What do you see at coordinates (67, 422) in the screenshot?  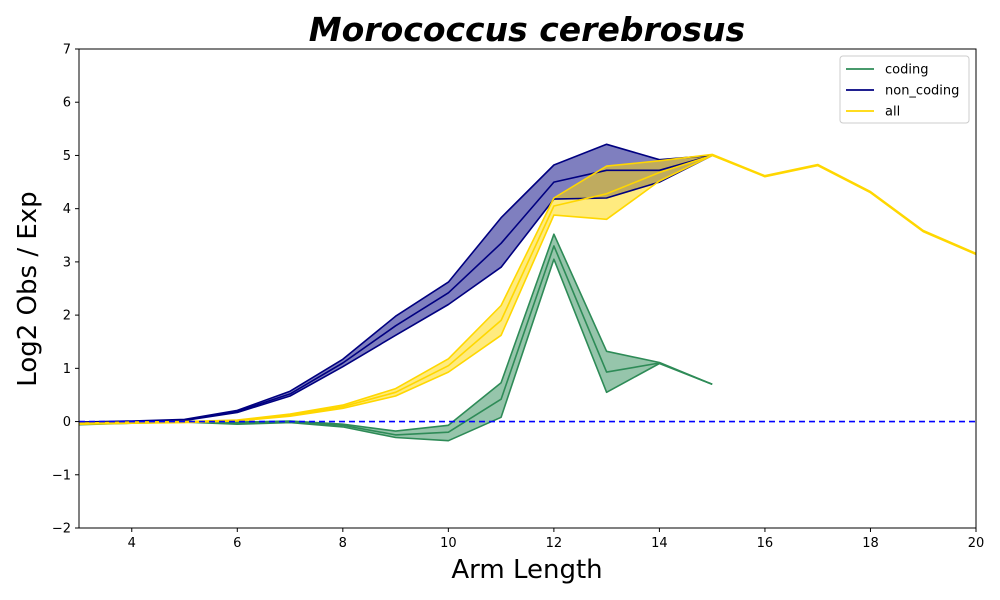 I see `y-tick-label: 0` at bounding box center [67, 422].